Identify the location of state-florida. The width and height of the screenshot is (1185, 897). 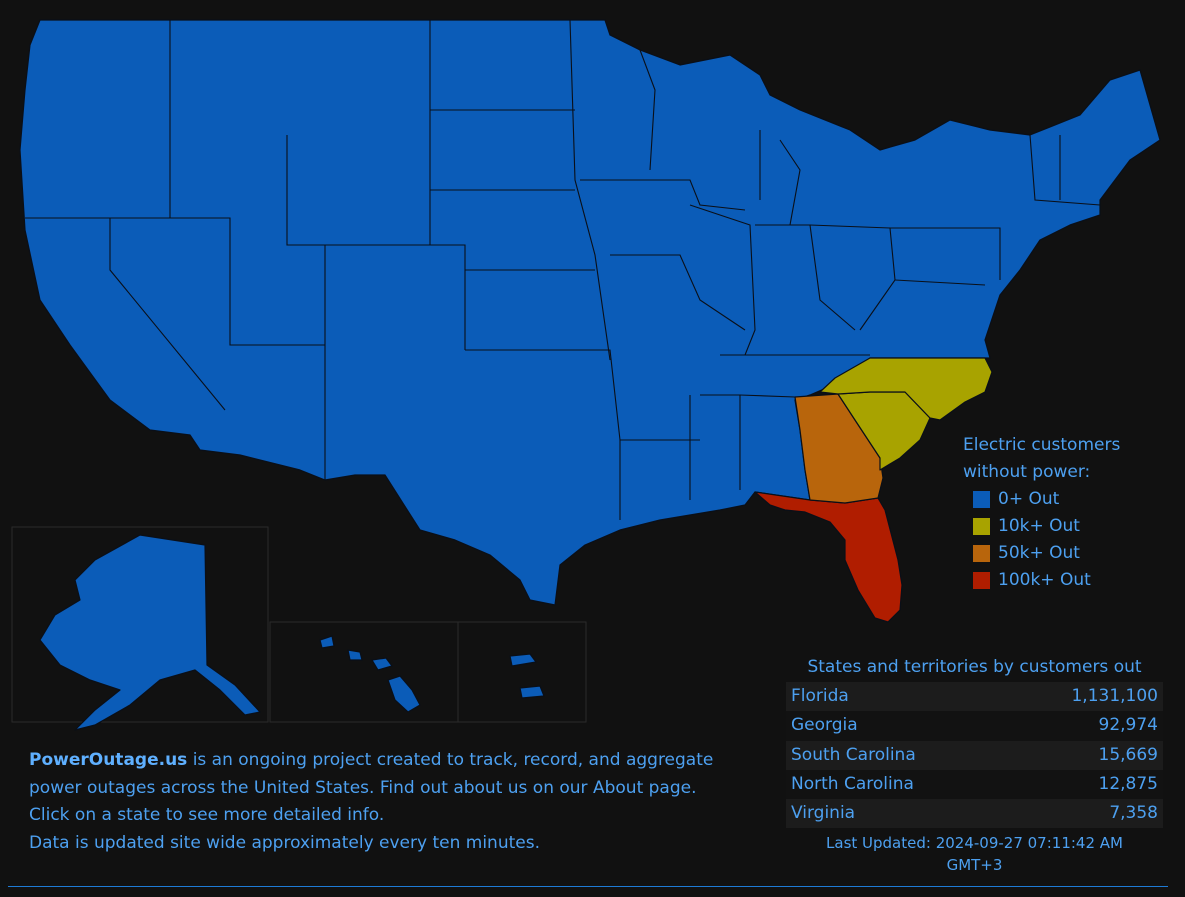
(828, 557).